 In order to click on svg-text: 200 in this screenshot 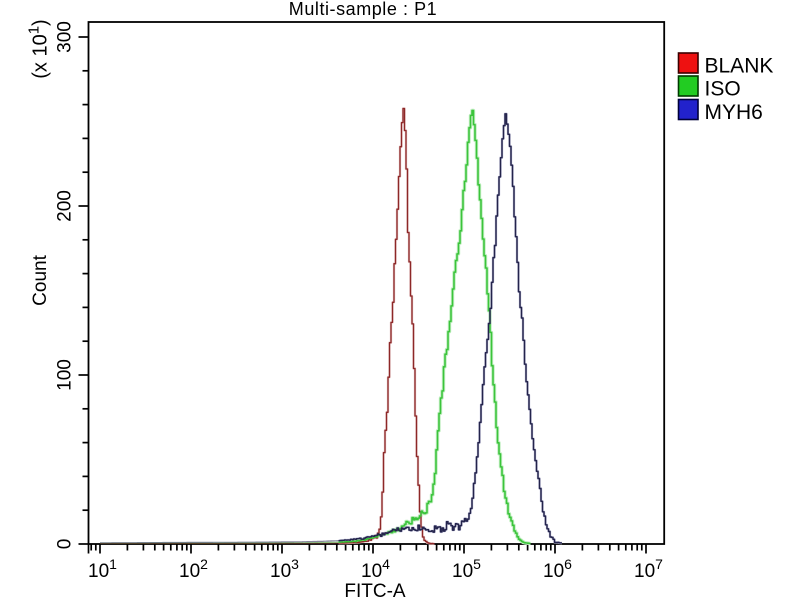, I will do `click(65, 206)`.